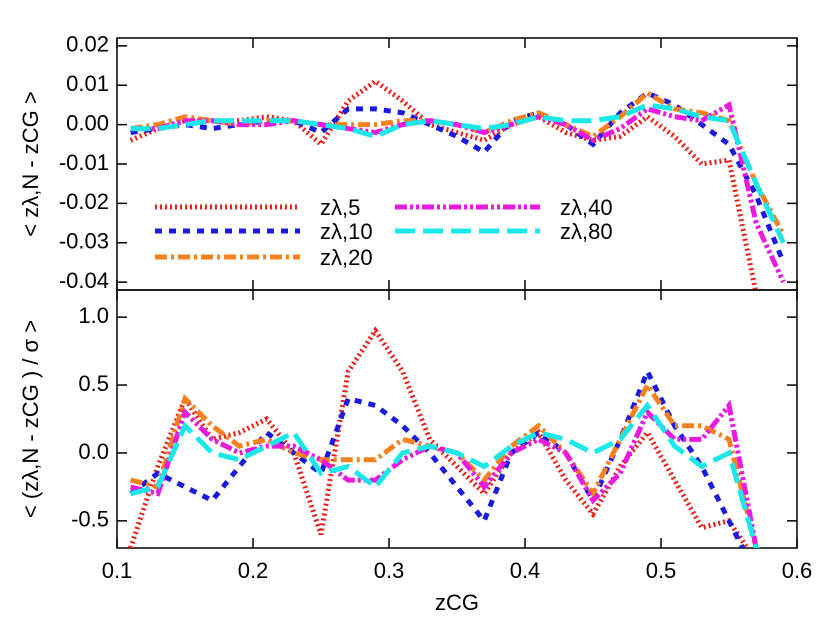  What do you see at coordinates (93, 451) in the screenshot?
I see `y-tick-label: 0.0` at bounding box center [93, 451].